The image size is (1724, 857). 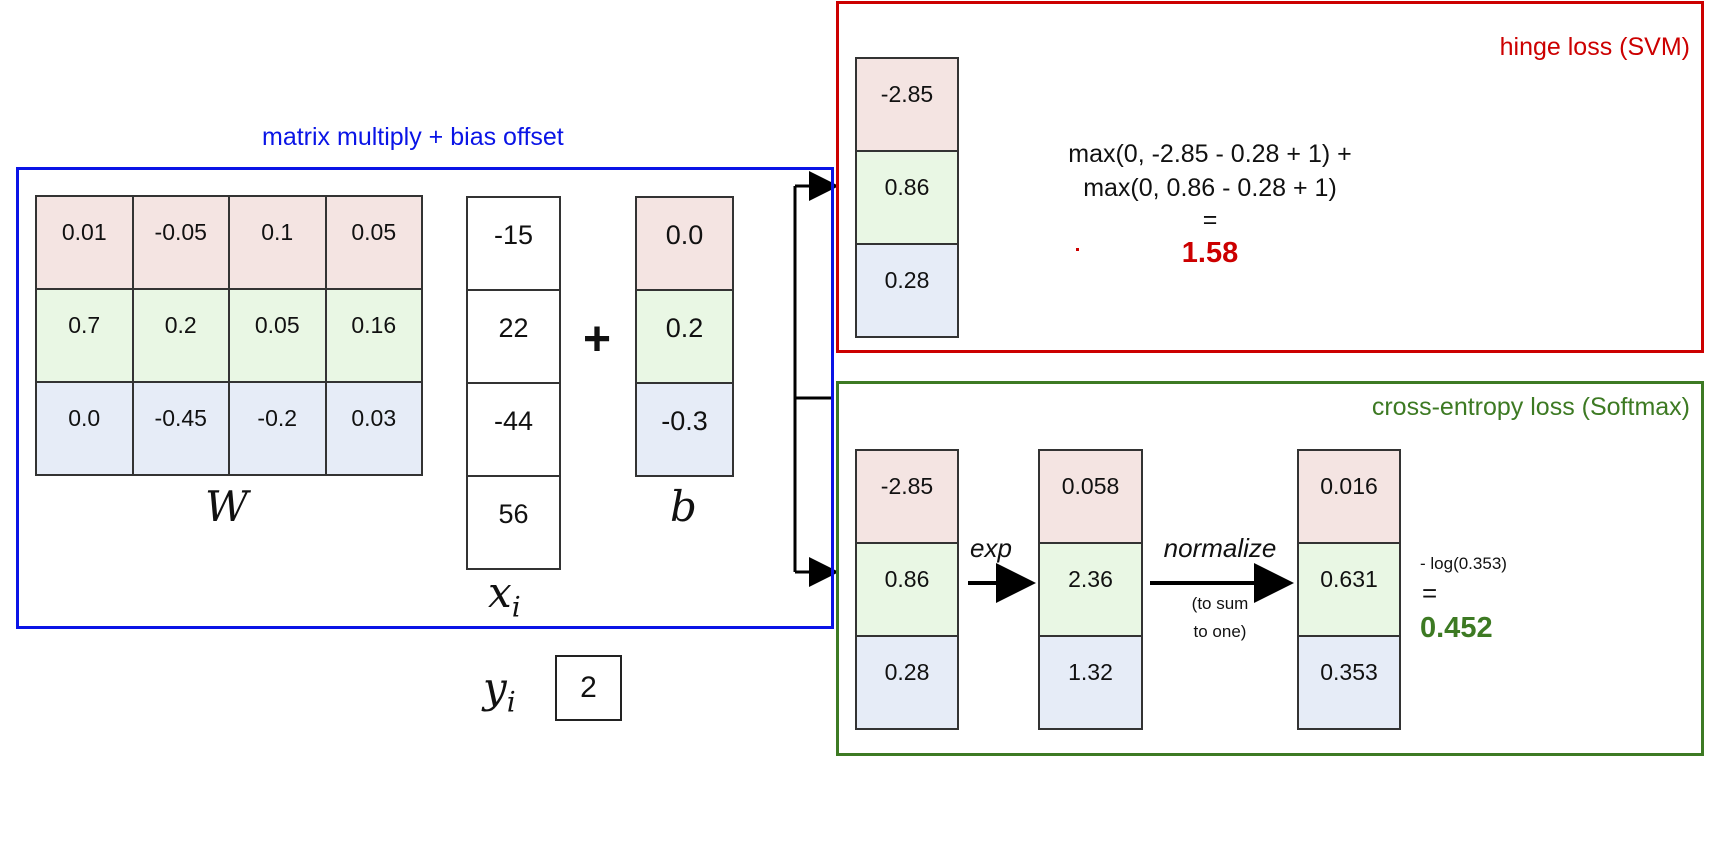 What do you see at coordinates (513, 522) in the screenshot?
I see `input-cell: 56` at bounding box center [513, 522].